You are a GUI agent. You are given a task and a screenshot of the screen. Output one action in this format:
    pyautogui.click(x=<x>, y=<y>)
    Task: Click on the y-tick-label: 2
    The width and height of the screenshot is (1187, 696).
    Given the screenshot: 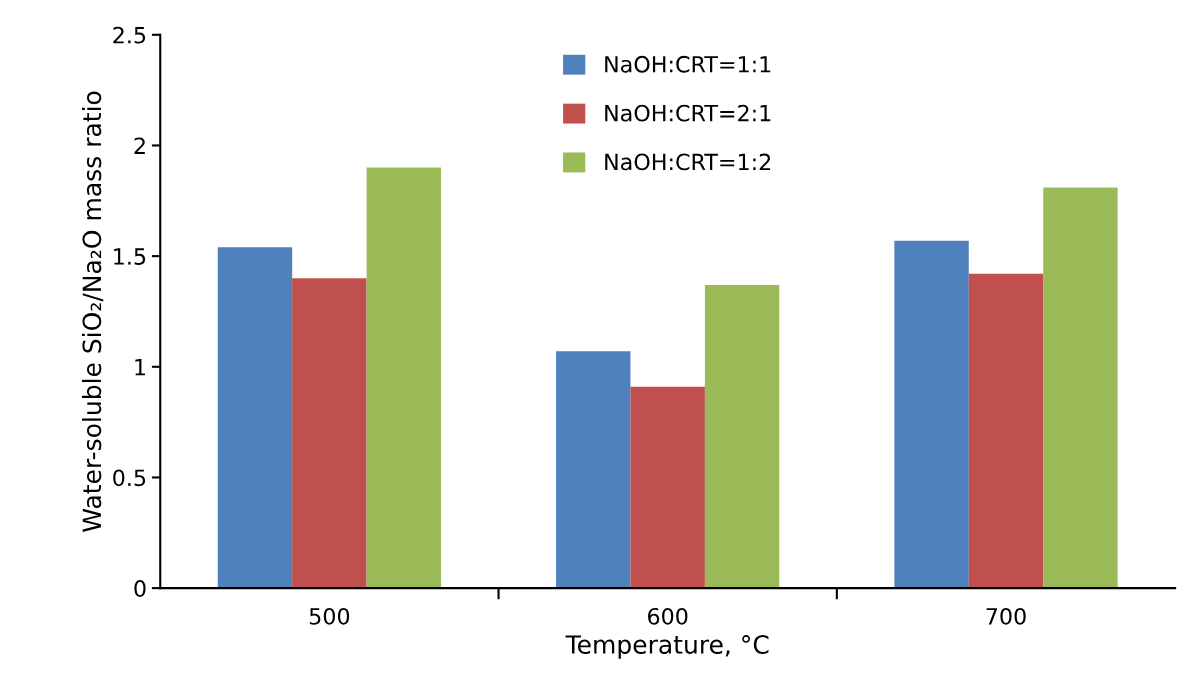 What is the action you would take?
    pyautogui.click(x=139, y=145)
    